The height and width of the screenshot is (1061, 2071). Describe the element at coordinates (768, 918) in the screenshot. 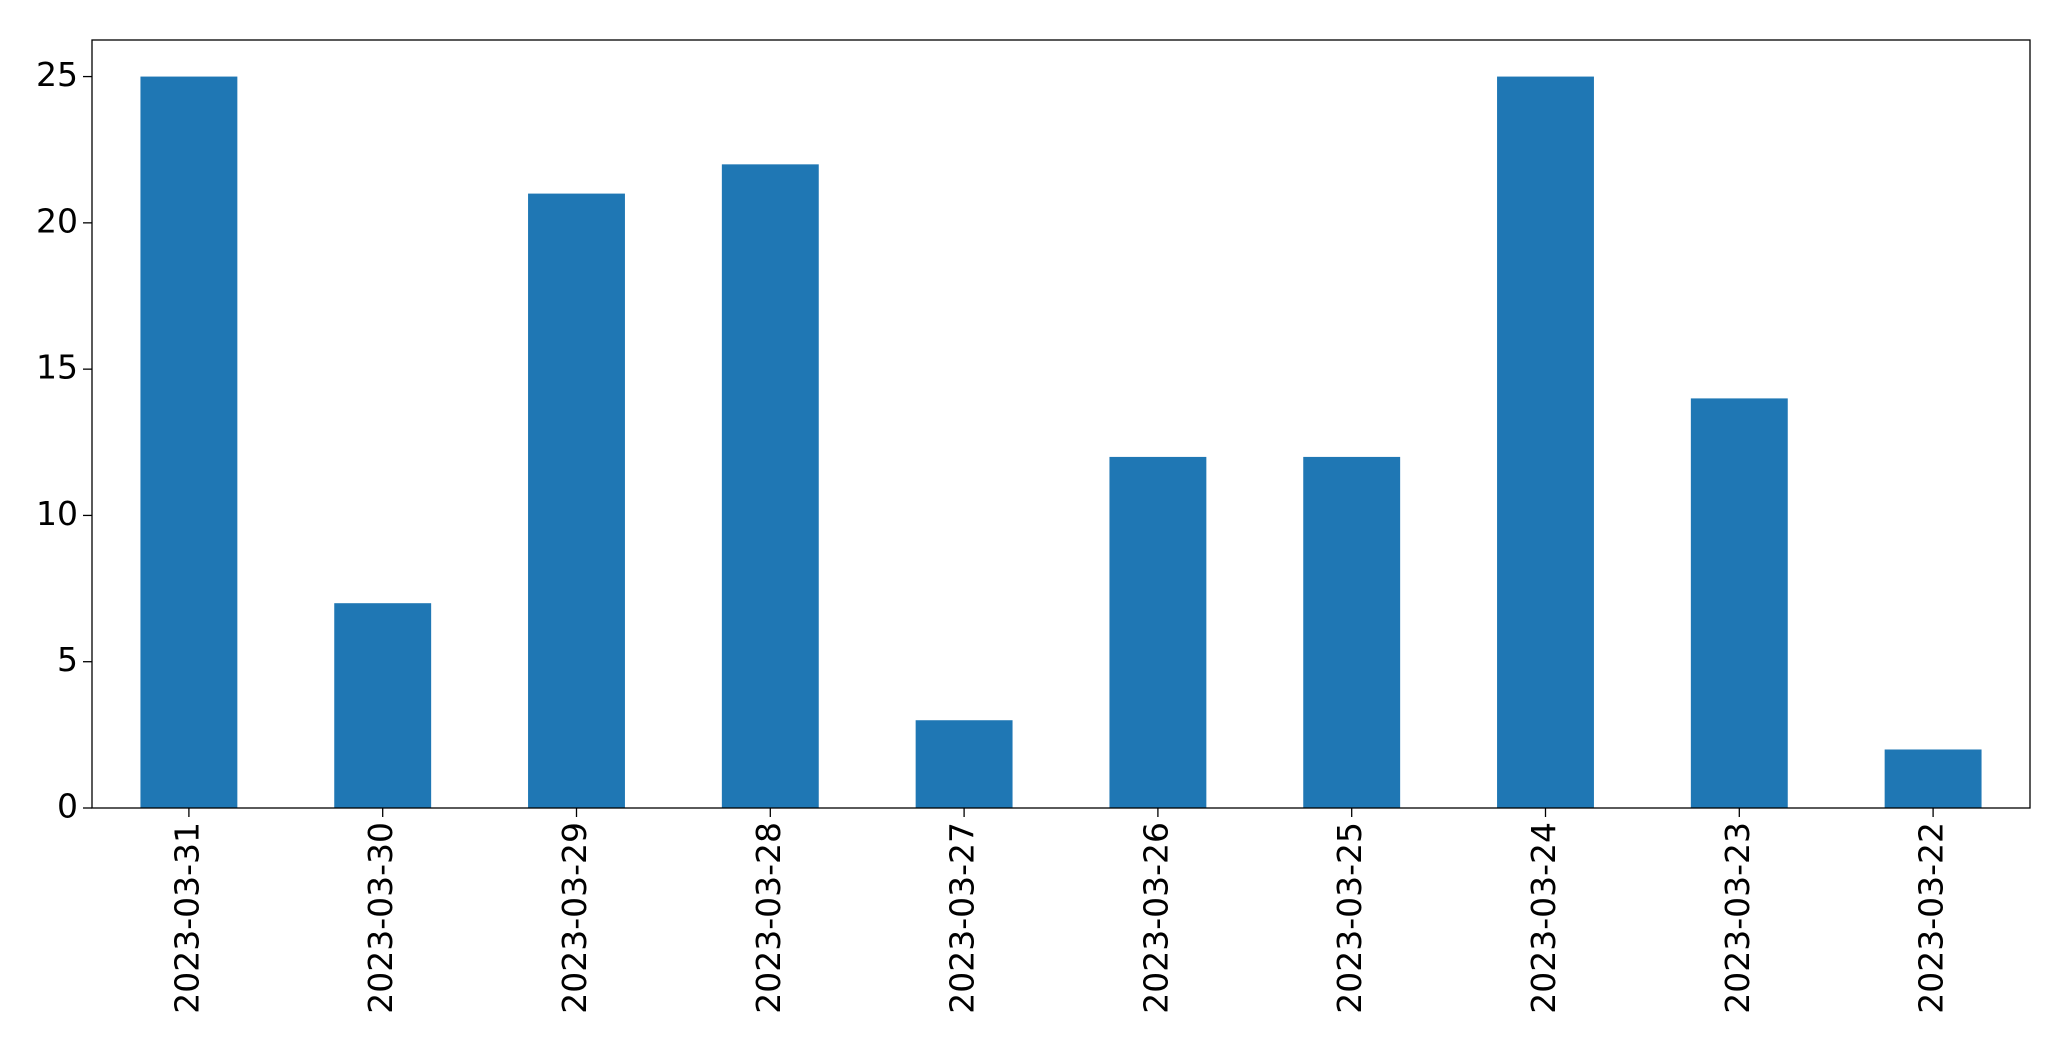

I see `x-tick-label: 2023-03-28` at that location.